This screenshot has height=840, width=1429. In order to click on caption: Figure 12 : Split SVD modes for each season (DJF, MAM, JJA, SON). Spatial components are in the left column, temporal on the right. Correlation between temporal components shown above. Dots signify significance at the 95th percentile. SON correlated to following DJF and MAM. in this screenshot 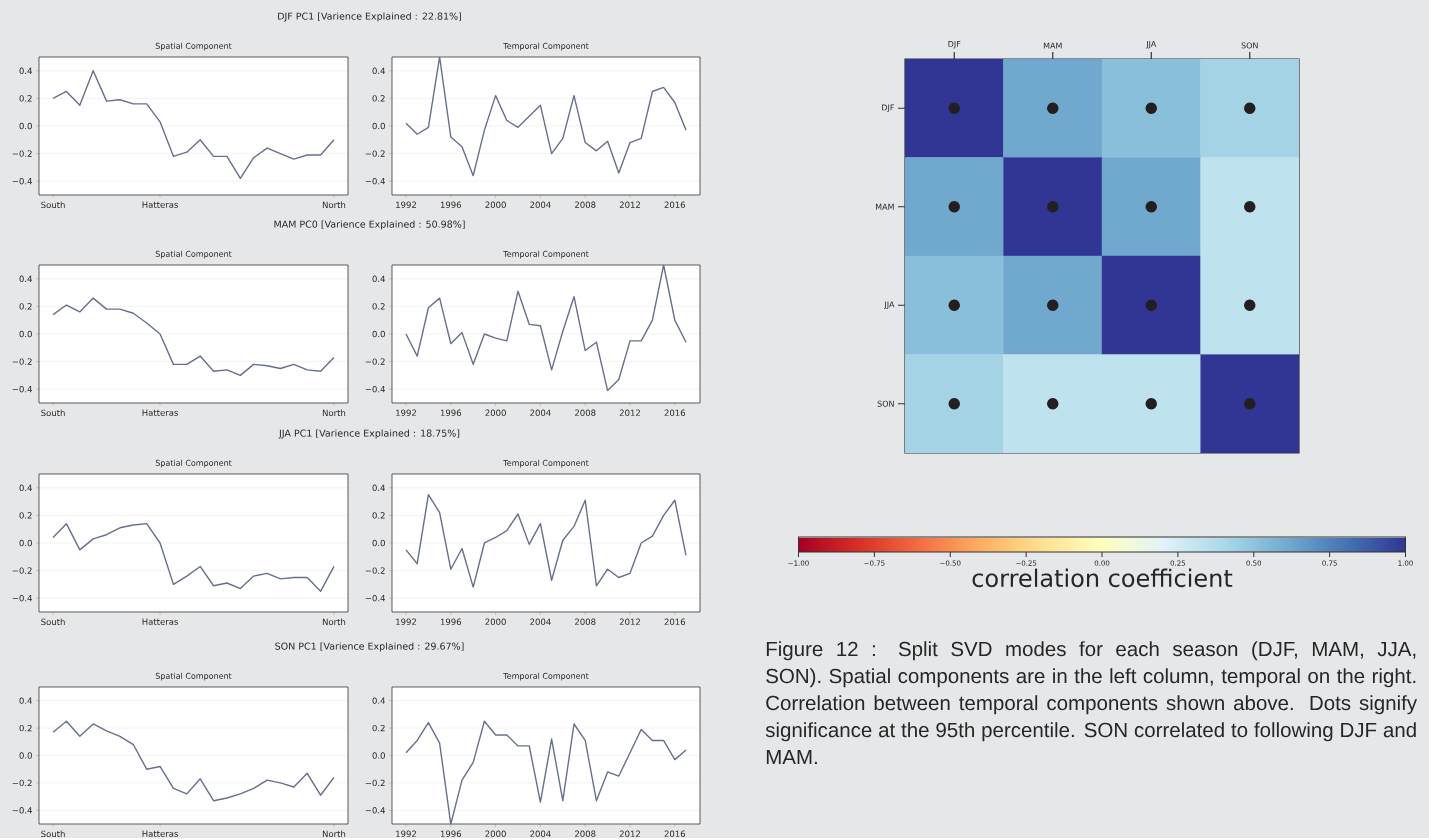, I will do `click(1091, 702)`.